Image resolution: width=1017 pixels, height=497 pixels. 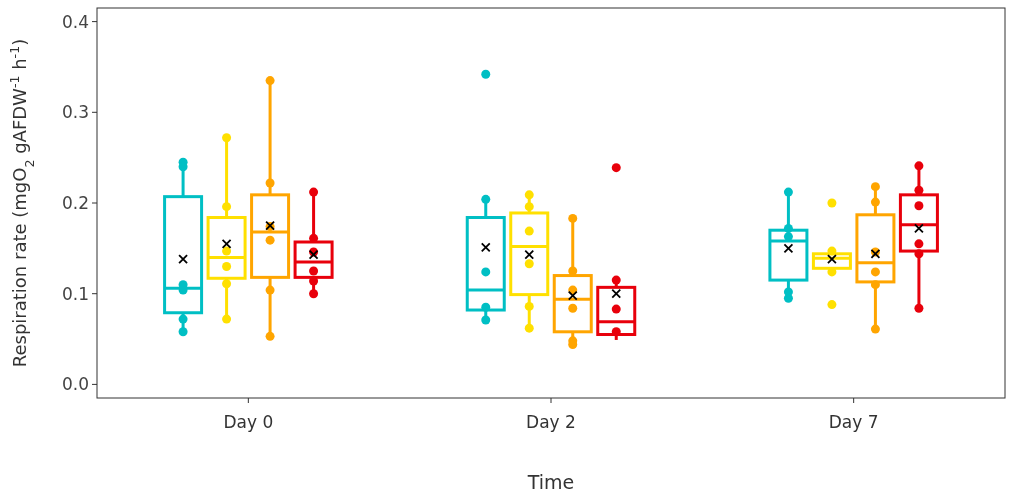 I want to click on x-tick-label: Day 0, so click(x=248, y=422).